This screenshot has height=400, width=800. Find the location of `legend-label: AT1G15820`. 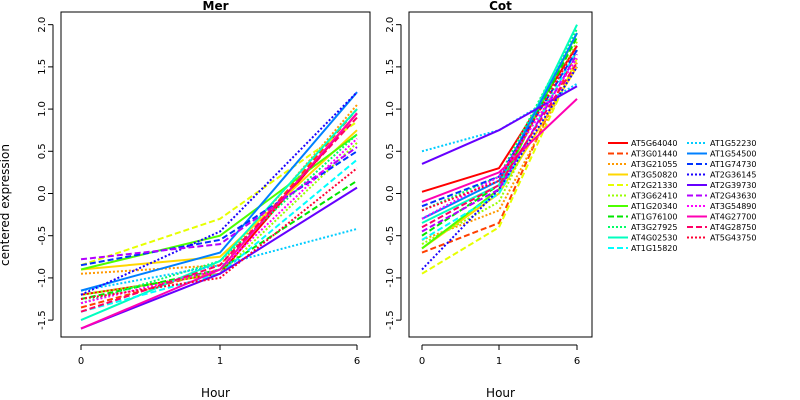

legend-label: AT1G15820 is located at coordinates (654, 248).